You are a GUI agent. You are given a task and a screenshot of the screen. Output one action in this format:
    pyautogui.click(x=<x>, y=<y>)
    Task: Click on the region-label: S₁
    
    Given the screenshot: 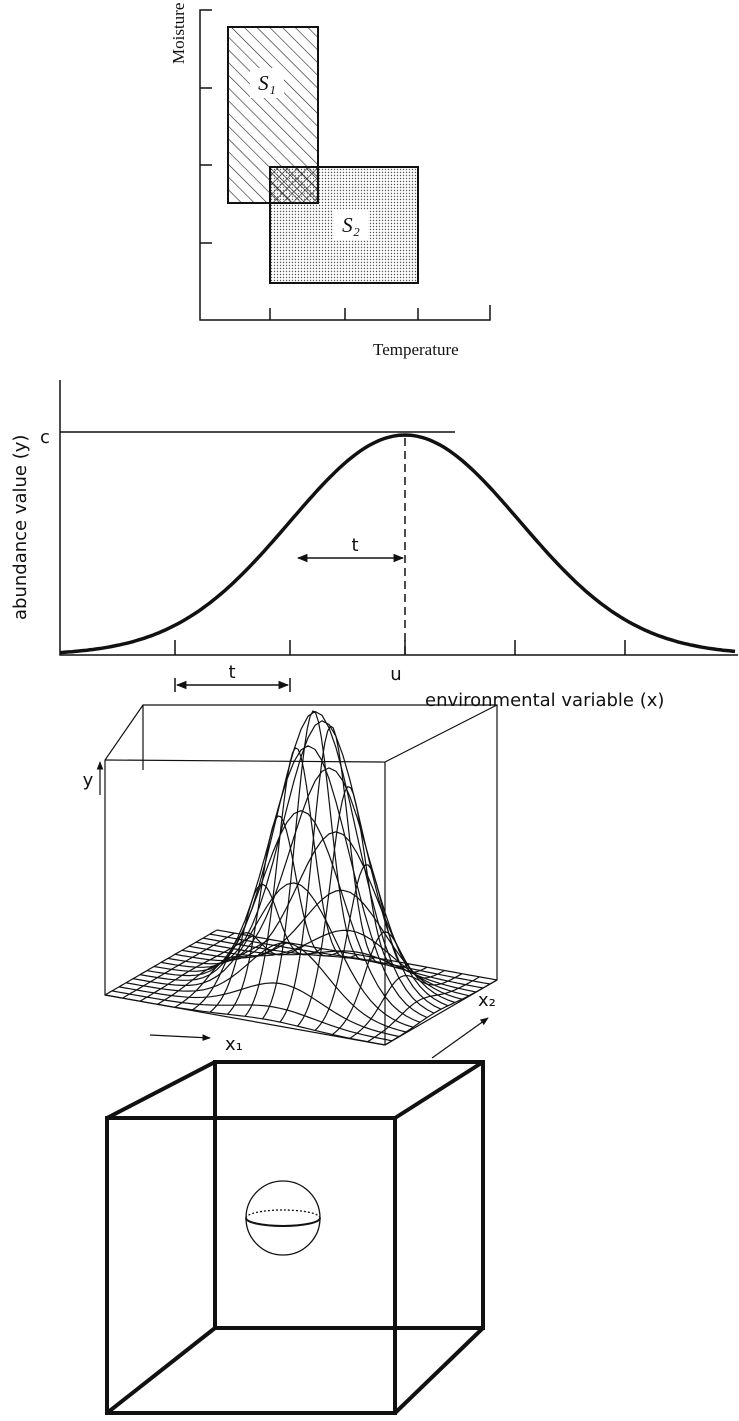 What is the action you would take?
    pyautogui.click(x=267, y=83)
    